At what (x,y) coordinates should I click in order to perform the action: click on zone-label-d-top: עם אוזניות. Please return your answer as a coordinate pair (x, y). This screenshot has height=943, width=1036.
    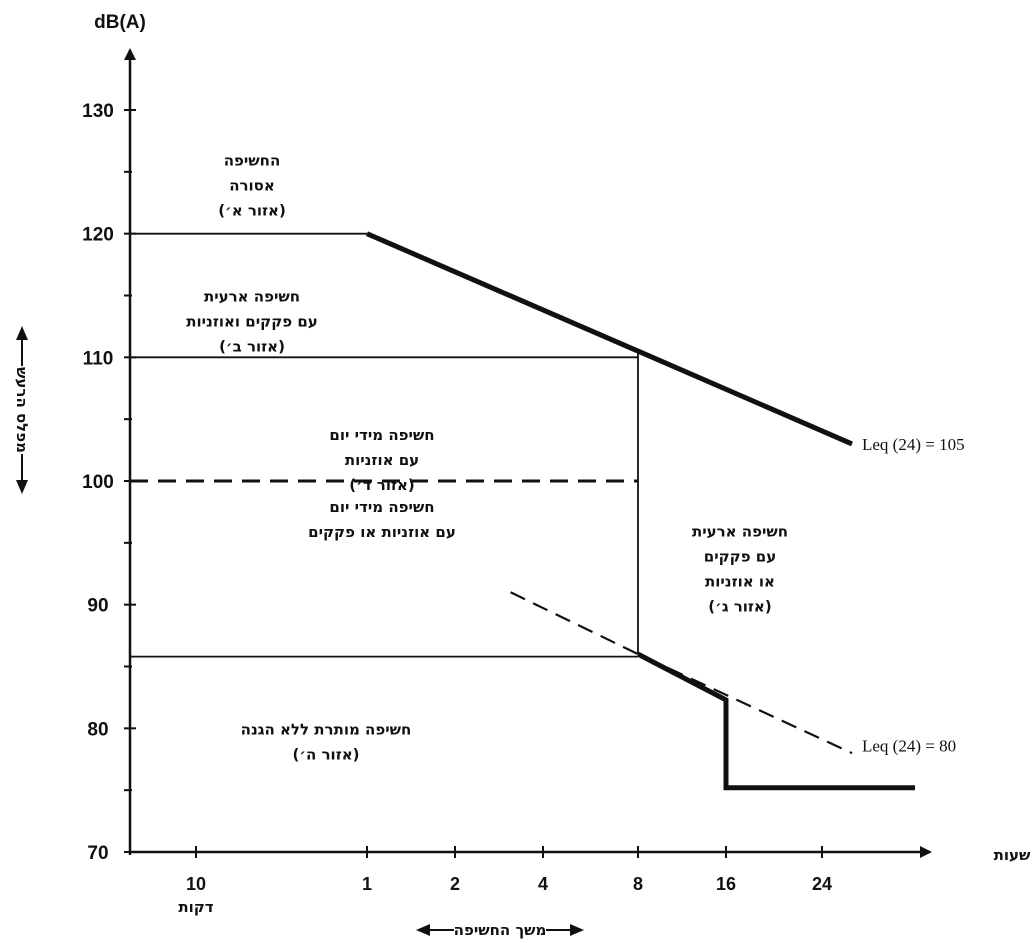
    Looking at the image, I should click on (382, 460).